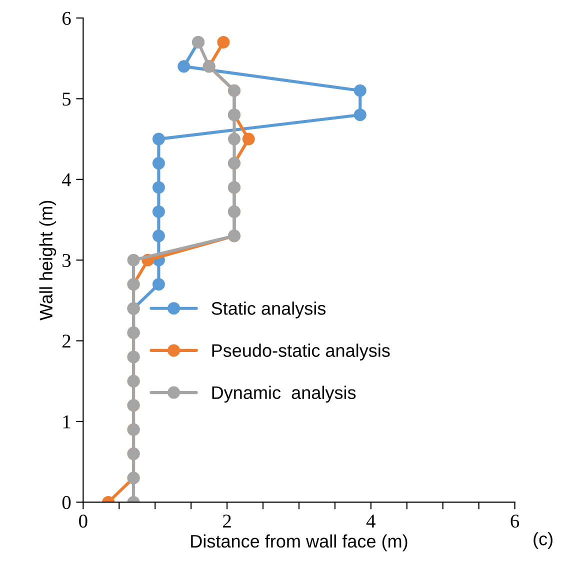 Image resolution: width=562 pixels, height=563 pixels. Describe the element at coordinates (66, 503) in the screenshot. I see `y-tick-label: 0` at that location.